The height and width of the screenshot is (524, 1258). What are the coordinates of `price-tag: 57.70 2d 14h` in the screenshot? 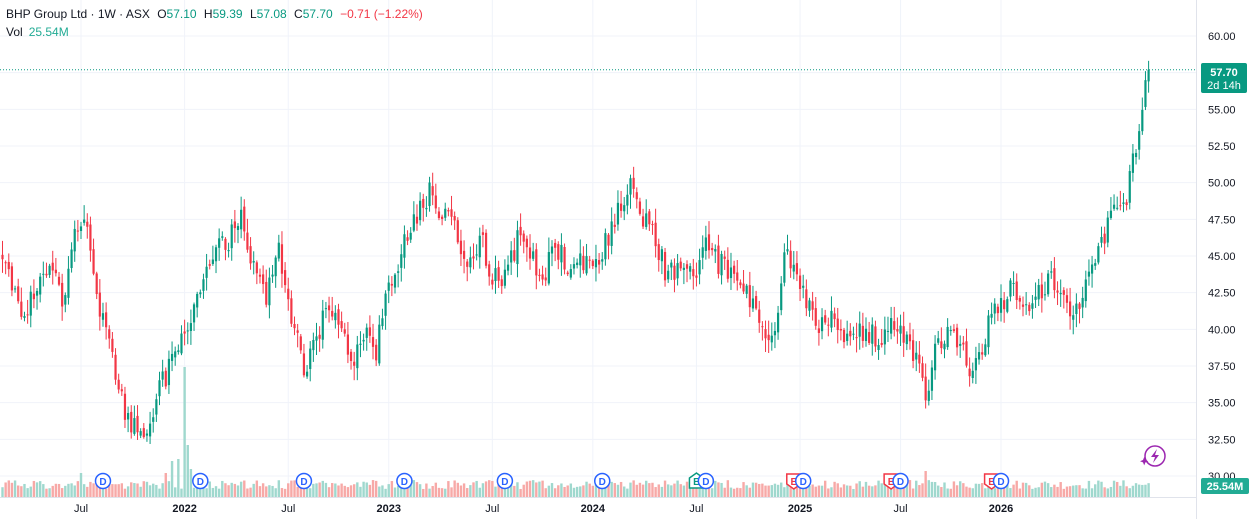 It's located at (1224, 78).